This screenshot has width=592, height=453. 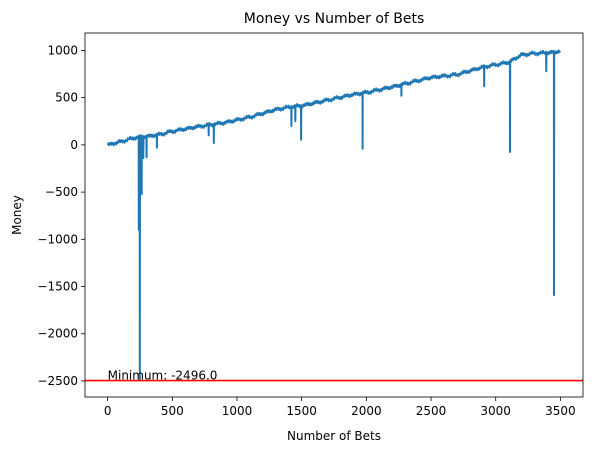 What do you see at coordinates (366, 411) in the screenshot?
I see `x-tick-label: 2000` at bounding box center [366, 411].